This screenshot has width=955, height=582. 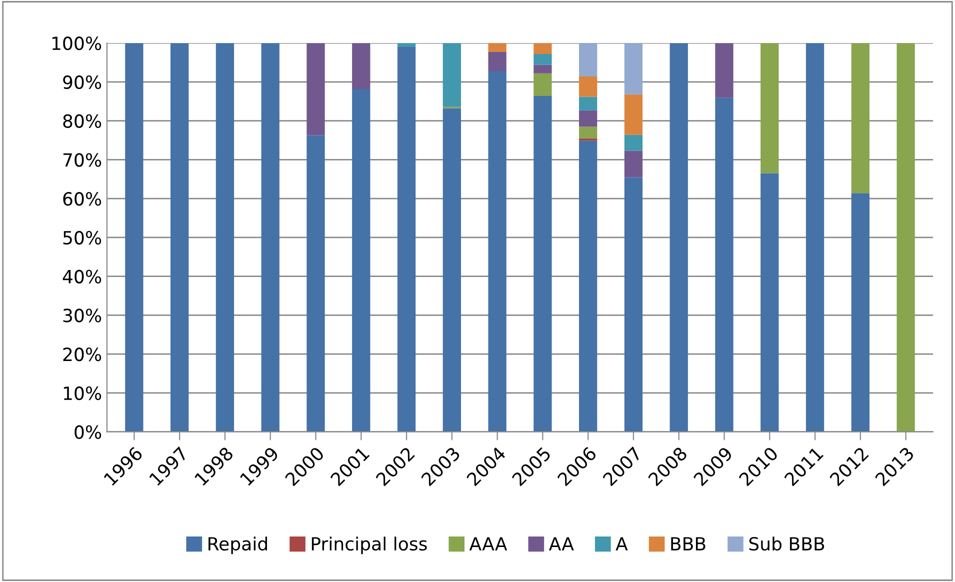 I want to click on y-tick-label: 90%, so click(x=82, y=82).